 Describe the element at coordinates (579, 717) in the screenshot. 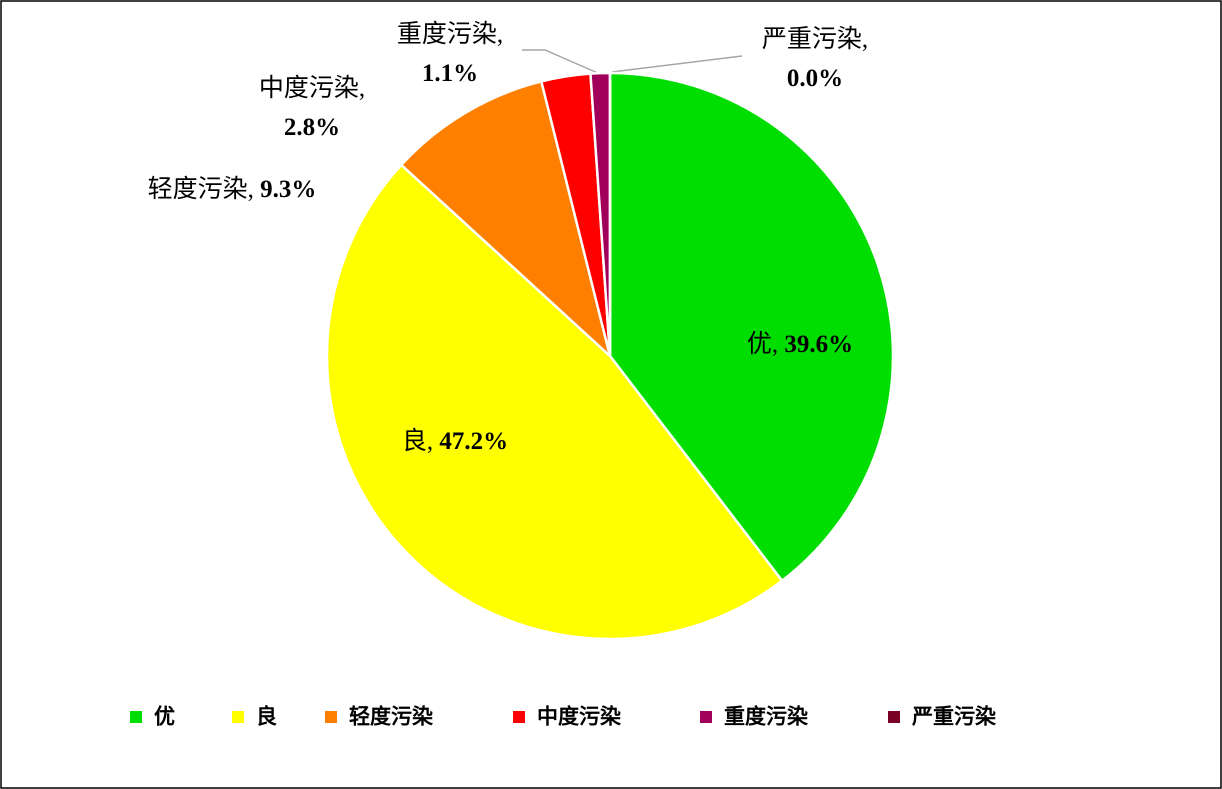

I see `legend-label: 中度污染` at that location.